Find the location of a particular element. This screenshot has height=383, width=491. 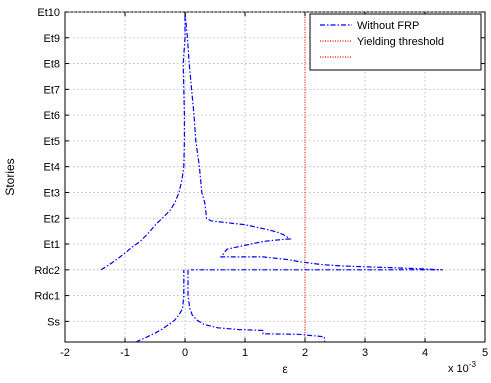

y-tick-label-et3: Et3 is located at coordinates (51, 193).